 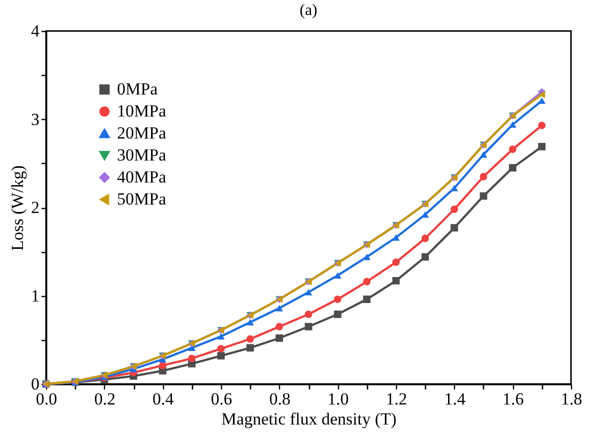 I want to click on x-tick-label: 1.2, so click(x=397, y=399).